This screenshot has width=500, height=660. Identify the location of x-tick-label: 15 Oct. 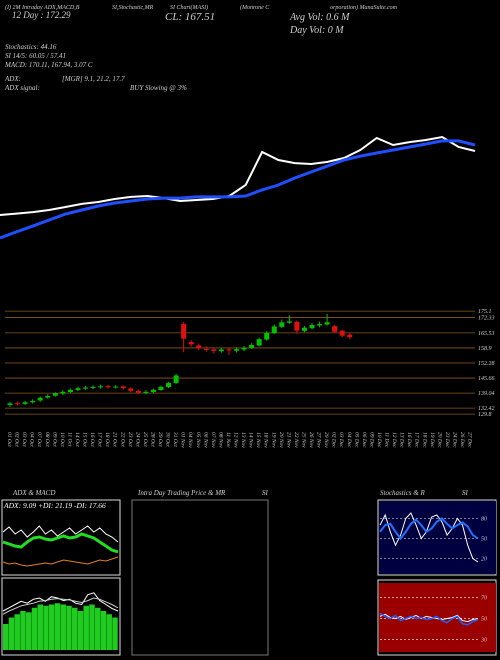
(85, 439).